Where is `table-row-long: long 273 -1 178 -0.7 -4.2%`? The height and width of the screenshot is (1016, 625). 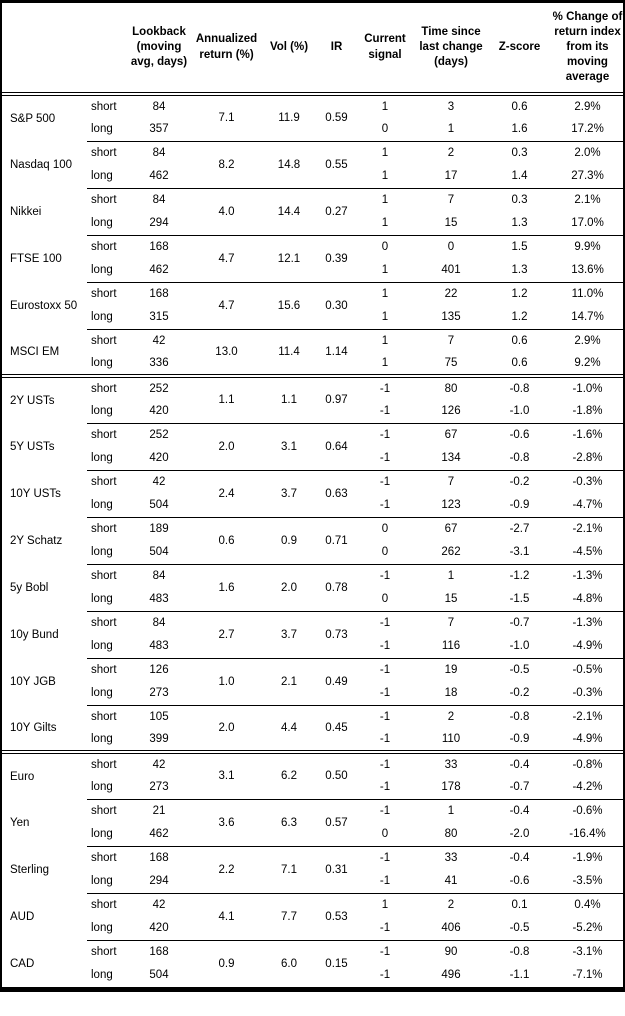 table-row-long: long 273 -1 178 -0.7 -4.2% is located at coordinates (313, 788).